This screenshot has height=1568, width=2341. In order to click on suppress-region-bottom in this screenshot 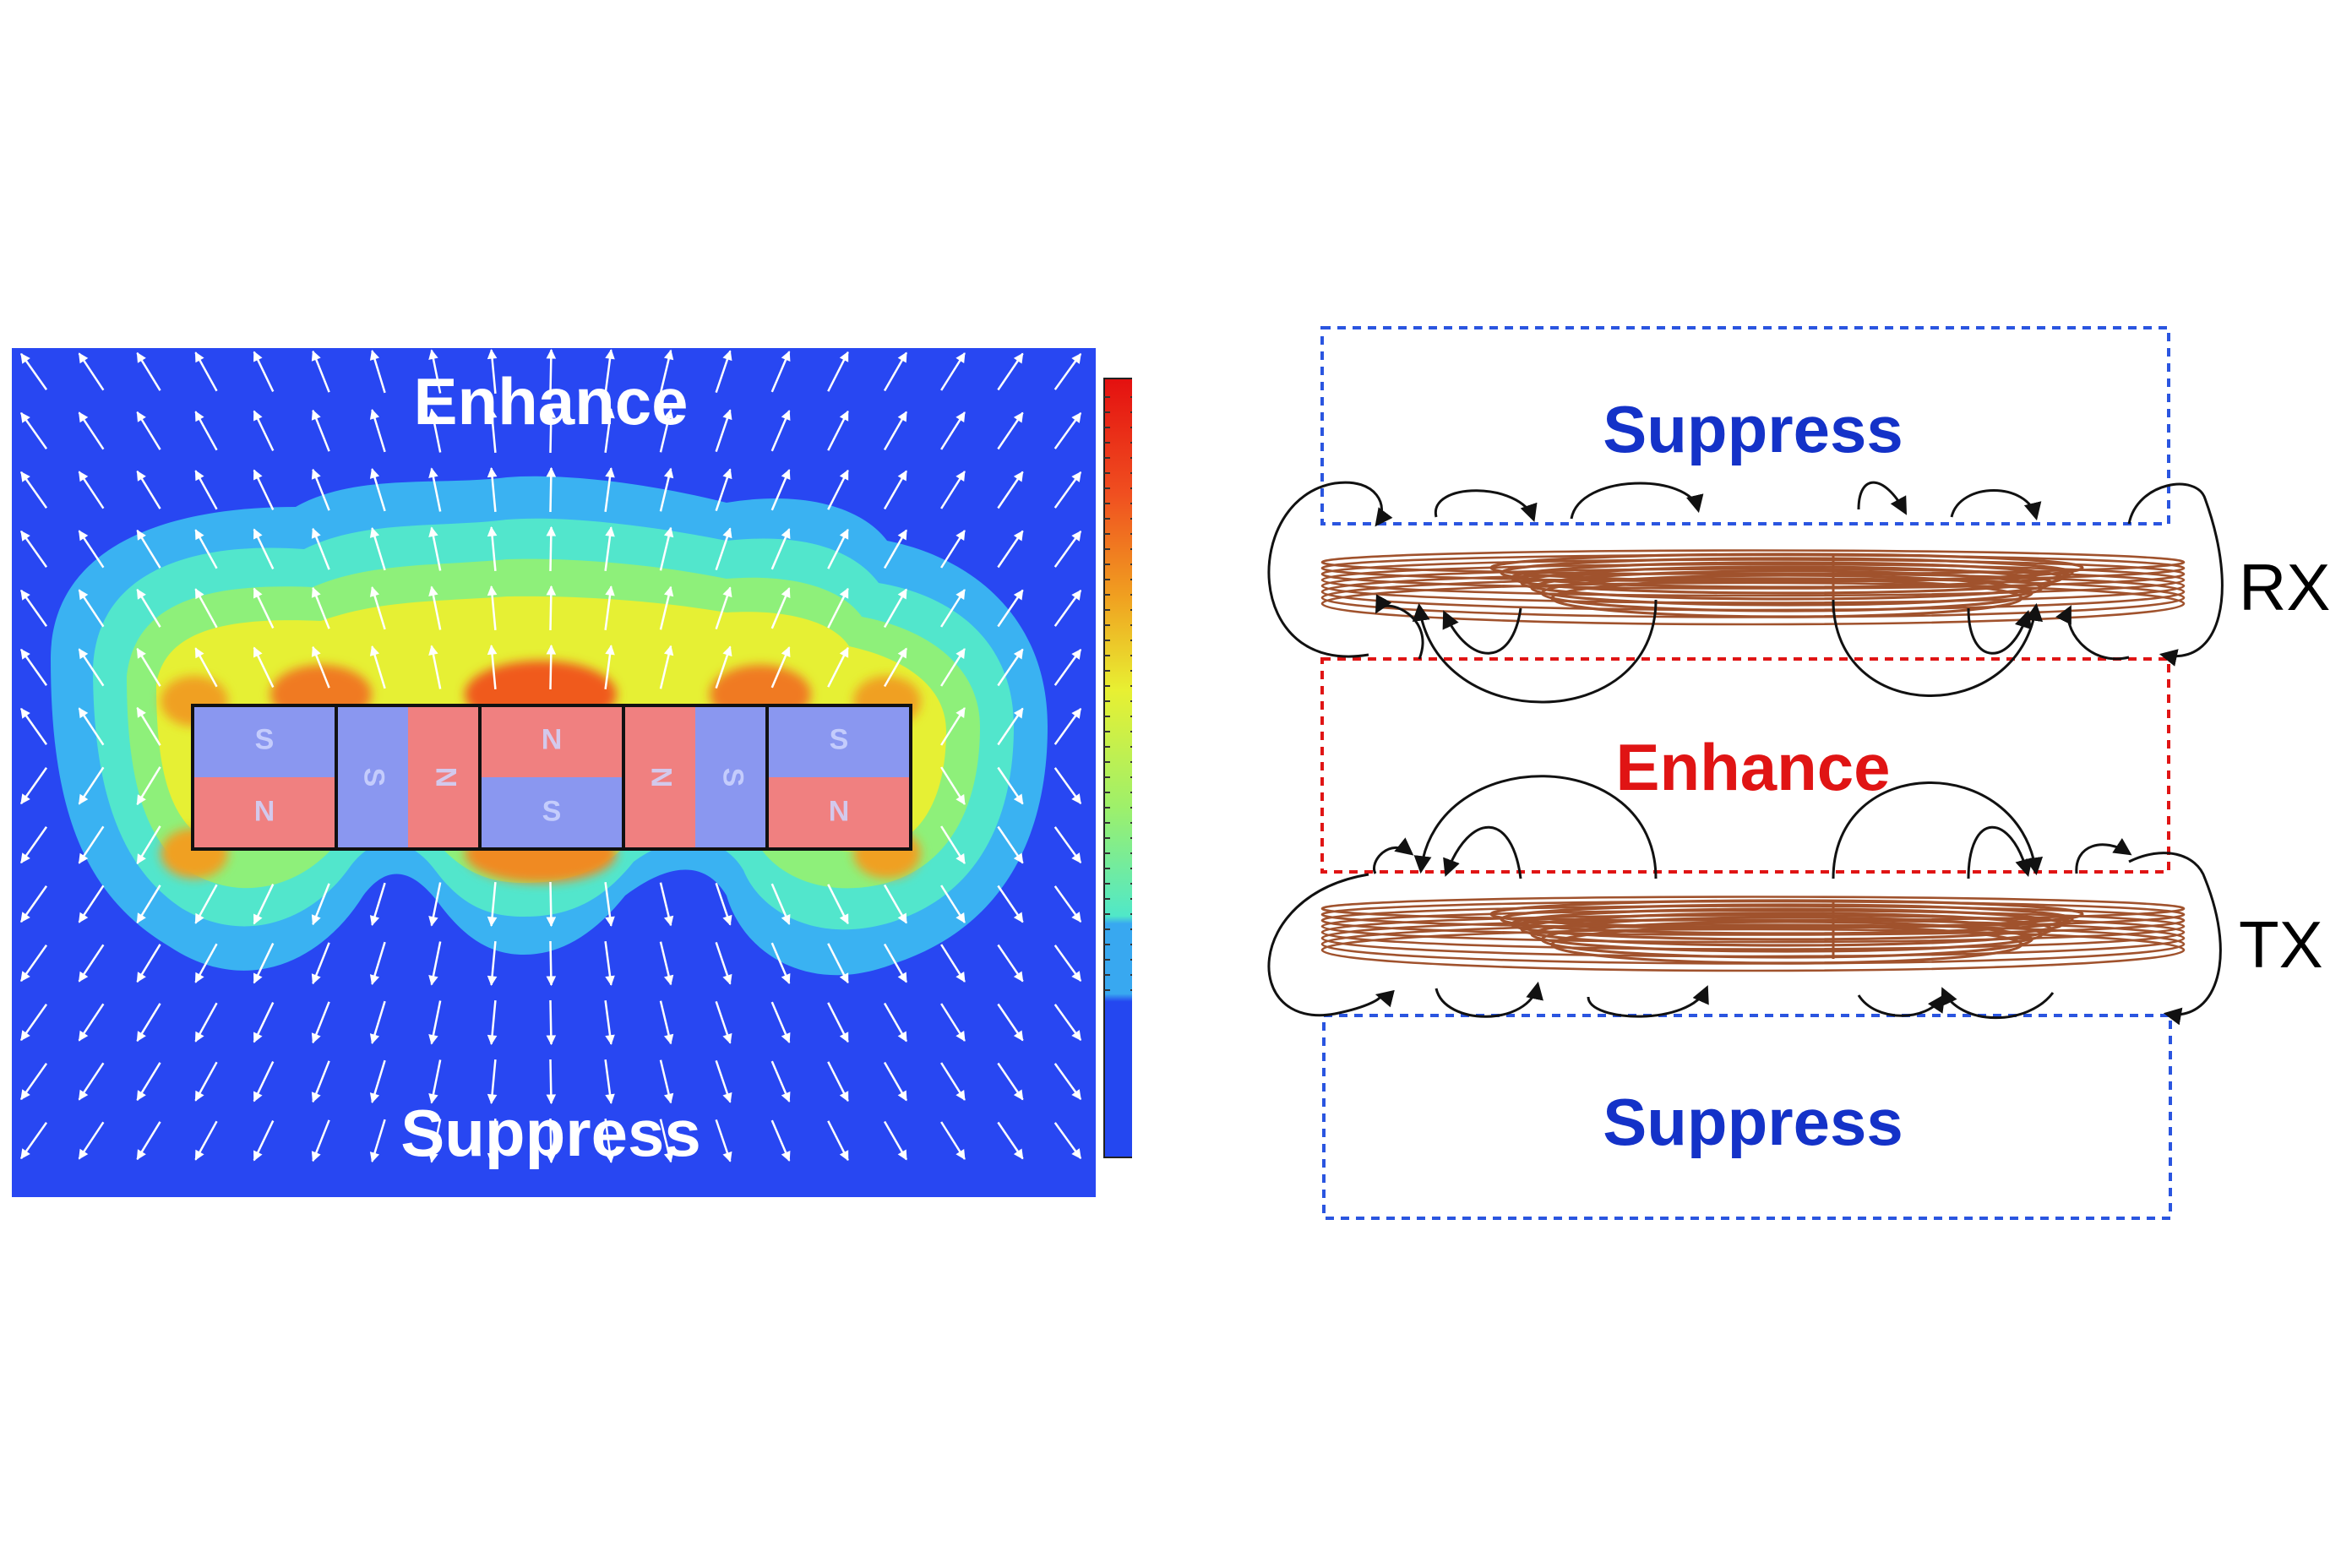, I will do `click(1747, 1117)`.